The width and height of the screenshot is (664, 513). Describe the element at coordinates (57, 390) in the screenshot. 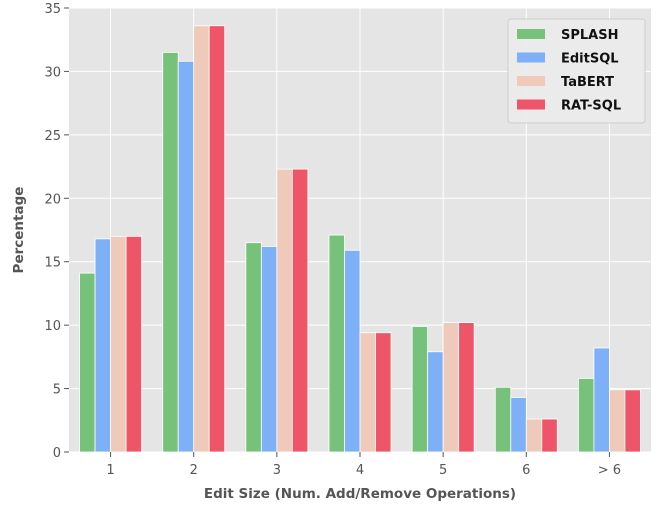

I see `y-tick-label: 5` at that location.